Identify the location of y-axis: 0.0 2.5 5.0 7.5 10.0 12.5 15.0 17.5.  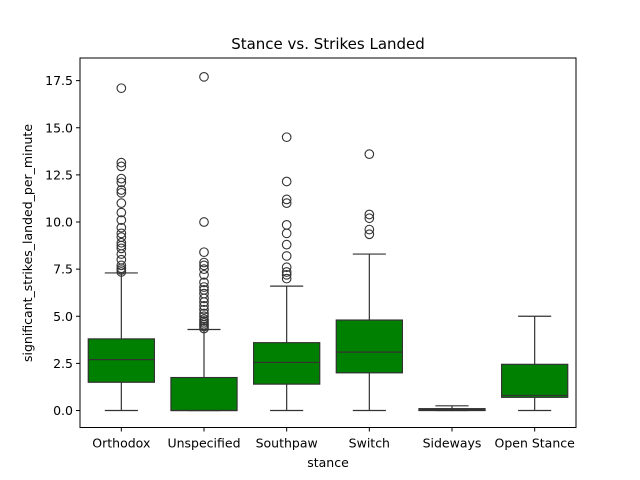
(62, 245).